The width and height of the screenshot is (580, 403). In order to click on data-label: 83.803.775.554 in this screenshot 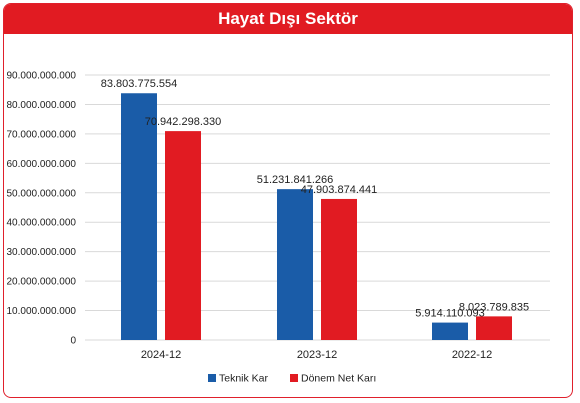, I will do `click(139, 84)`.